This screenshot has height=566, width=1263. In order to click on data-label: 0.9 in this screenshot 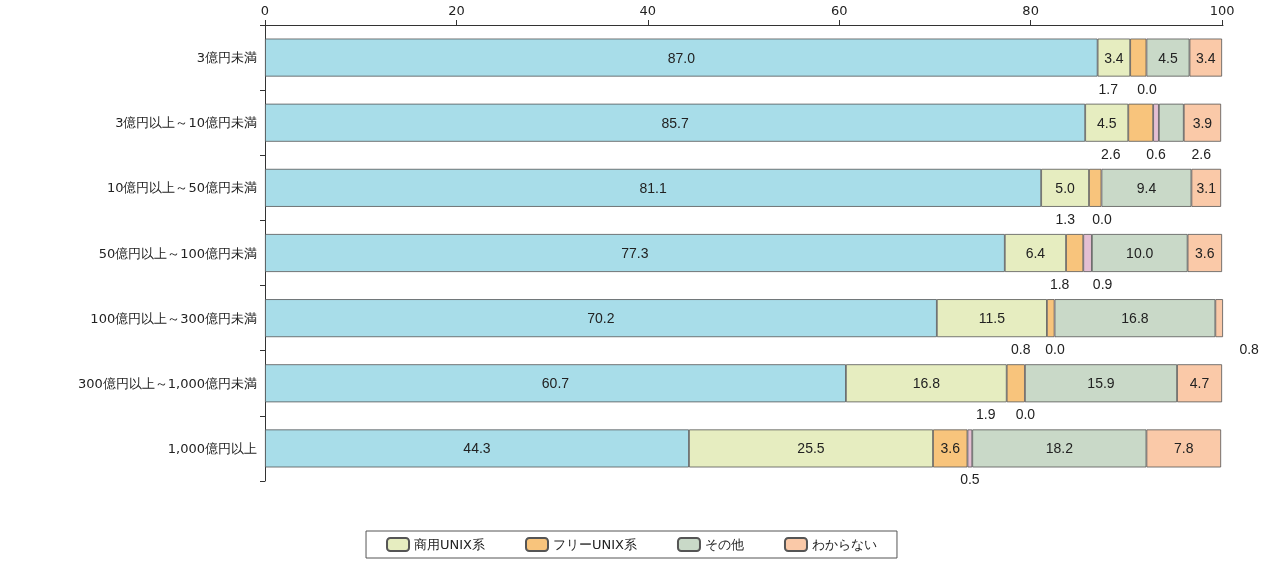, I will do `click(1102, 284)`.